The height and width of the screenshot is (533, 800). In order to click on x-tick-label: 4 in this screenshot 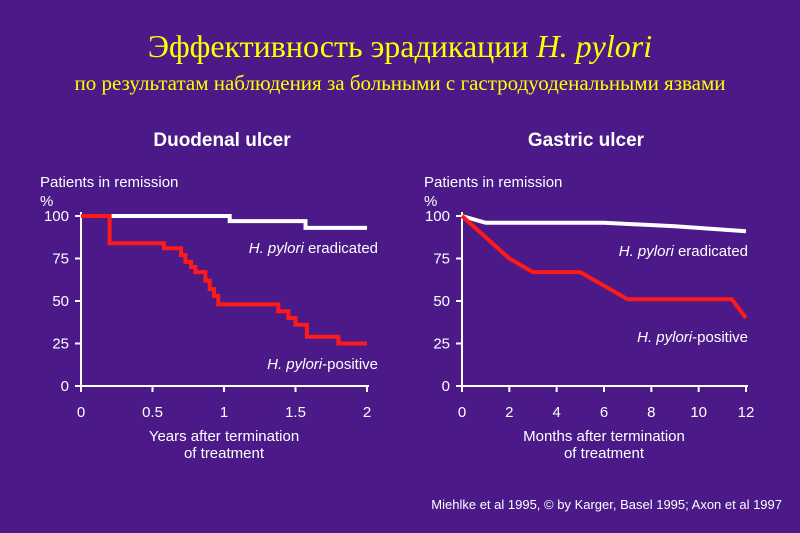, I will do `click(556, 412)`.